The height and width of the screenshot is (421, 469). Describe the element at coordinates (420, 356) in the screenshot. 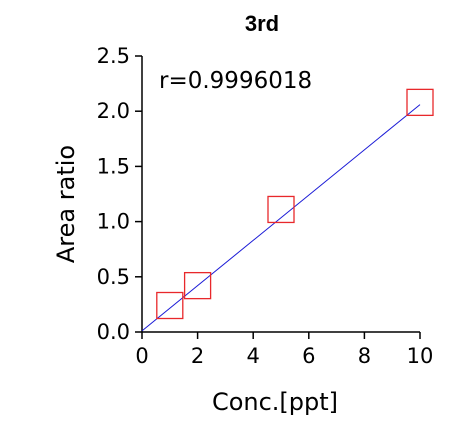

I see `x-tick-label: 10` at that location.